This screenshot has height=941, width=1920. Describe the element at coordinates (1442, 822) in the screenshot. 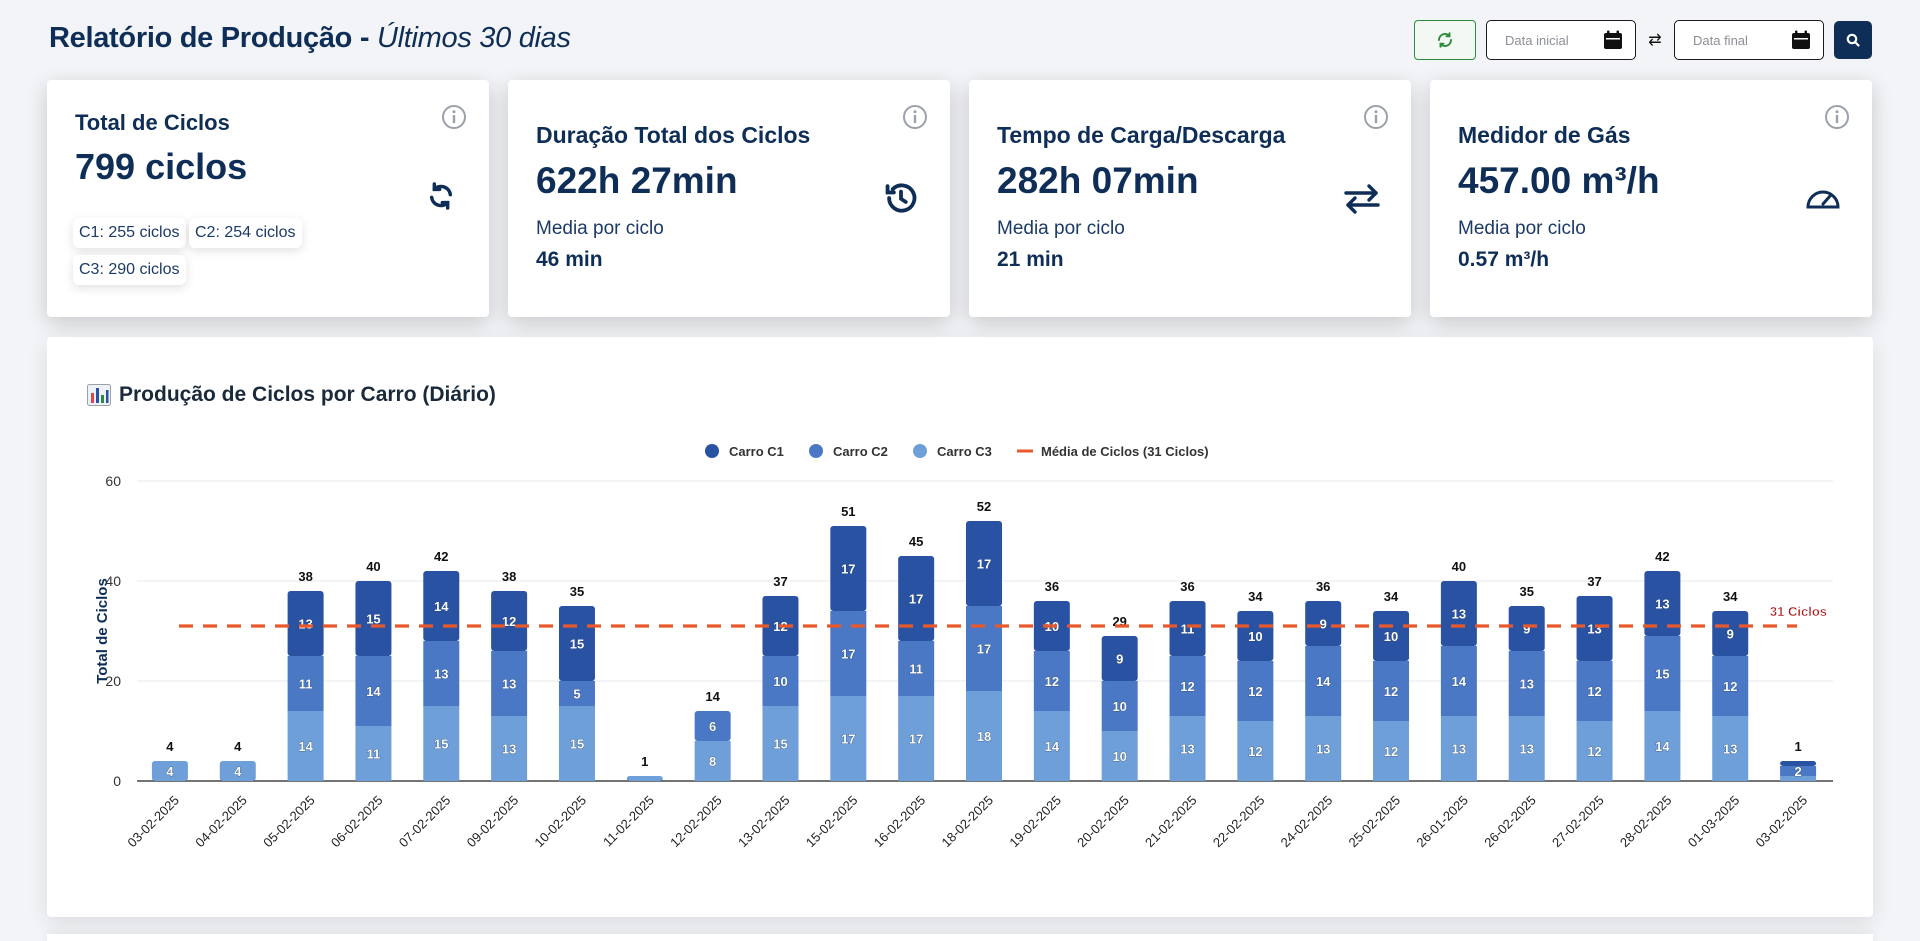

I see `x-tick-label: 26-01-2025` at that location.